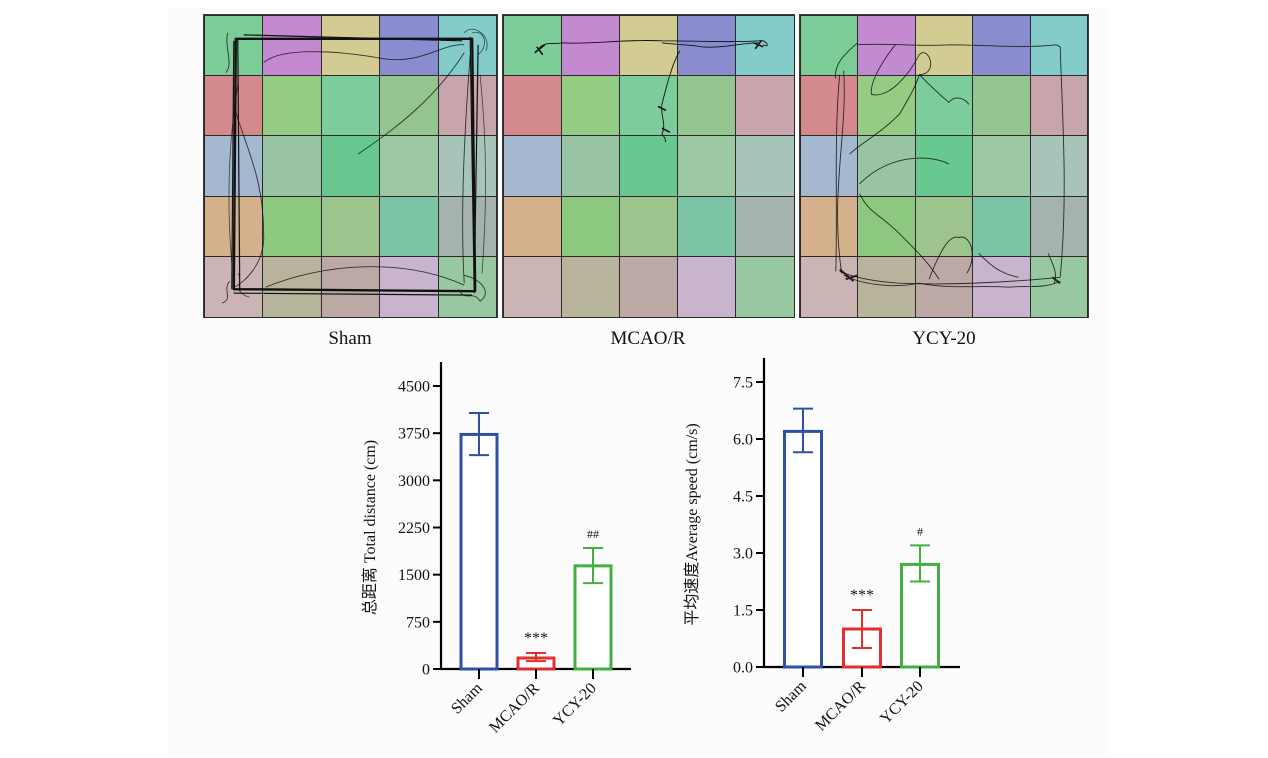 The height and width of the screenshot is (758, 1268). I want to click on y-tick-label: 7.5, so click(743, 383).